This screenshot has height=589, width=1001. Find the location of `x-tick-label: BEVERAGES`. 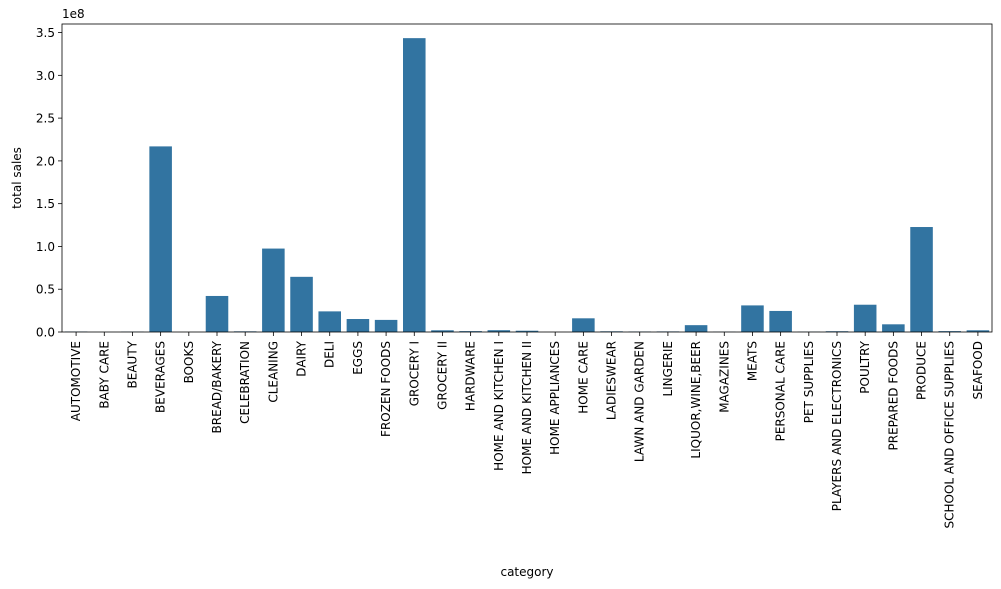

x-tick-label: BEVERAGES is located at coordinates (161, 377).